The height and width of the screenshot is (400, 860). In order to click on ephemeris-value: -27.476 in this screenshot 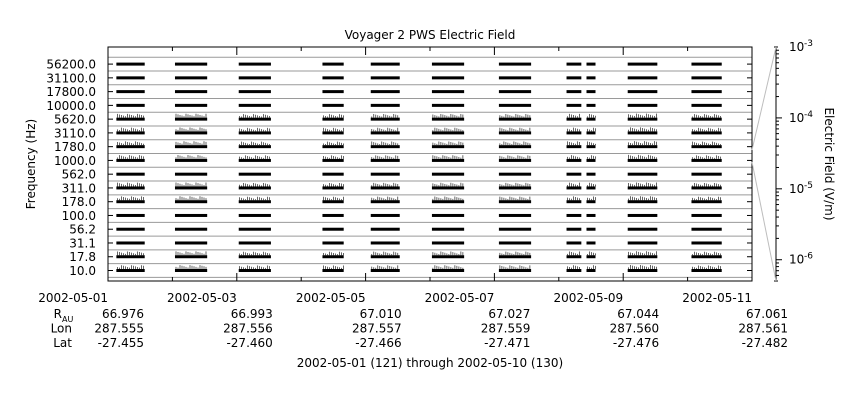, I will do `click(636, 343)`.